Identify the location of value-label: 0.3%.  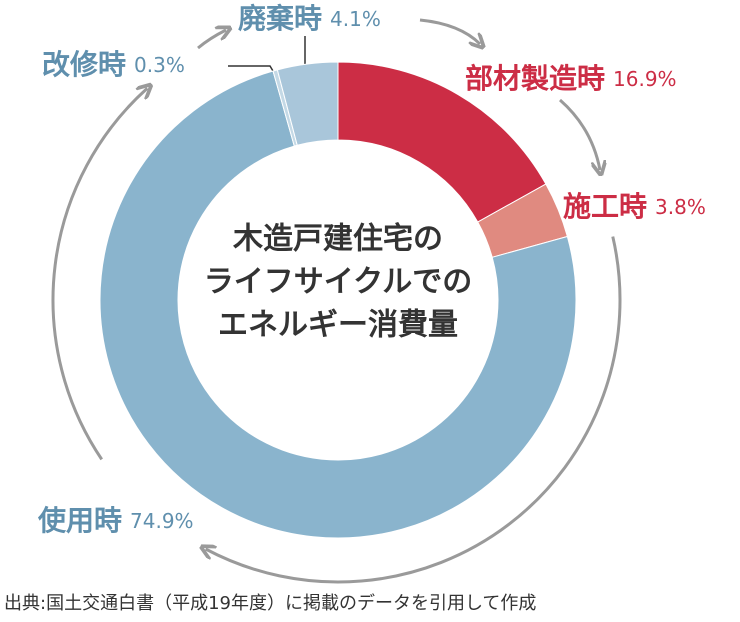
(159, 65).